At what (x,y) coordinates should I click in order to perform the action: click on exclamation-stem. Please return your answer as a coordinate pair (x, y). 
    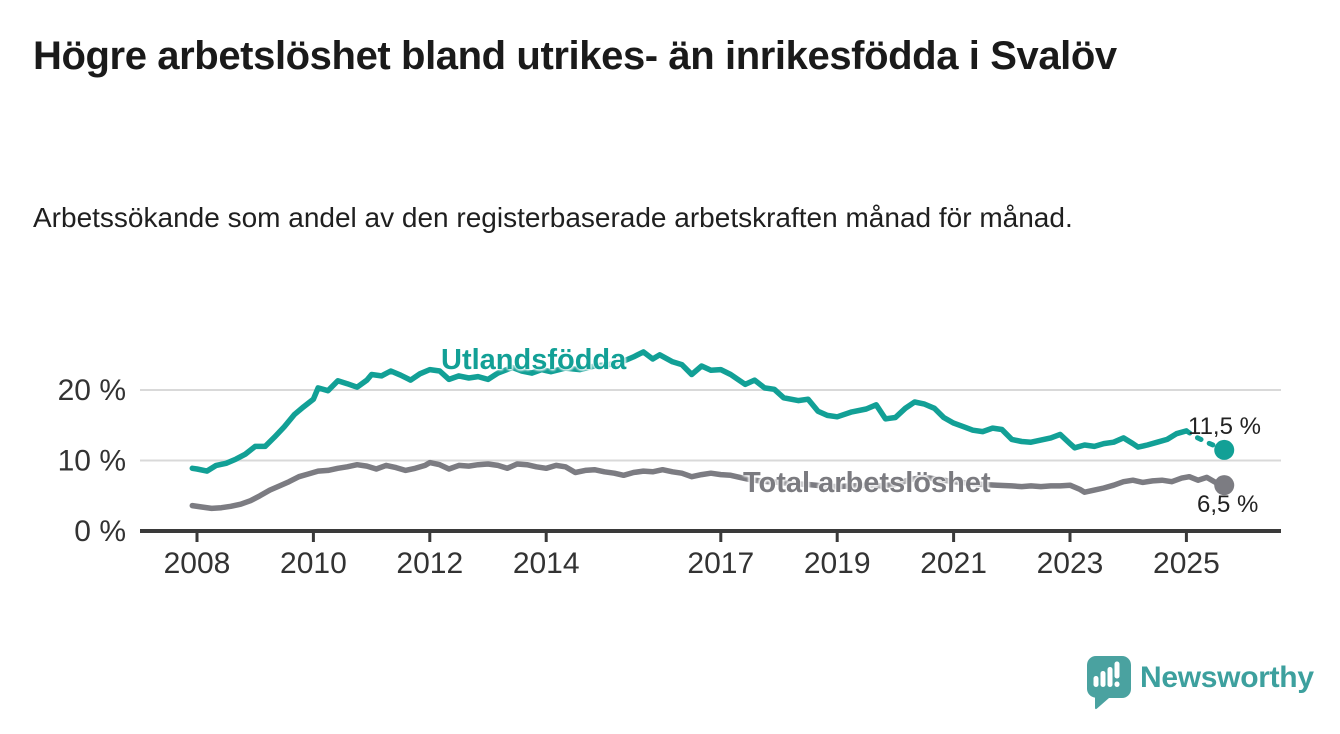
    Looking at the image, I should click on (1117, 670).